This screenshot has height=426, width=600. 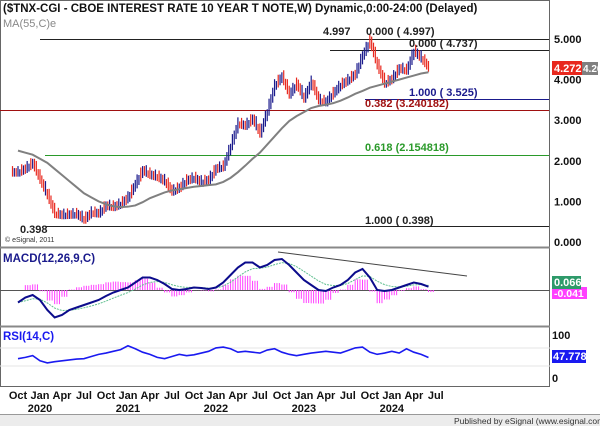 What do you see at coordinates (568, 121) in the screenshot?
I see `price-axis-tick: 3.000` at bounding box center [568, 121].